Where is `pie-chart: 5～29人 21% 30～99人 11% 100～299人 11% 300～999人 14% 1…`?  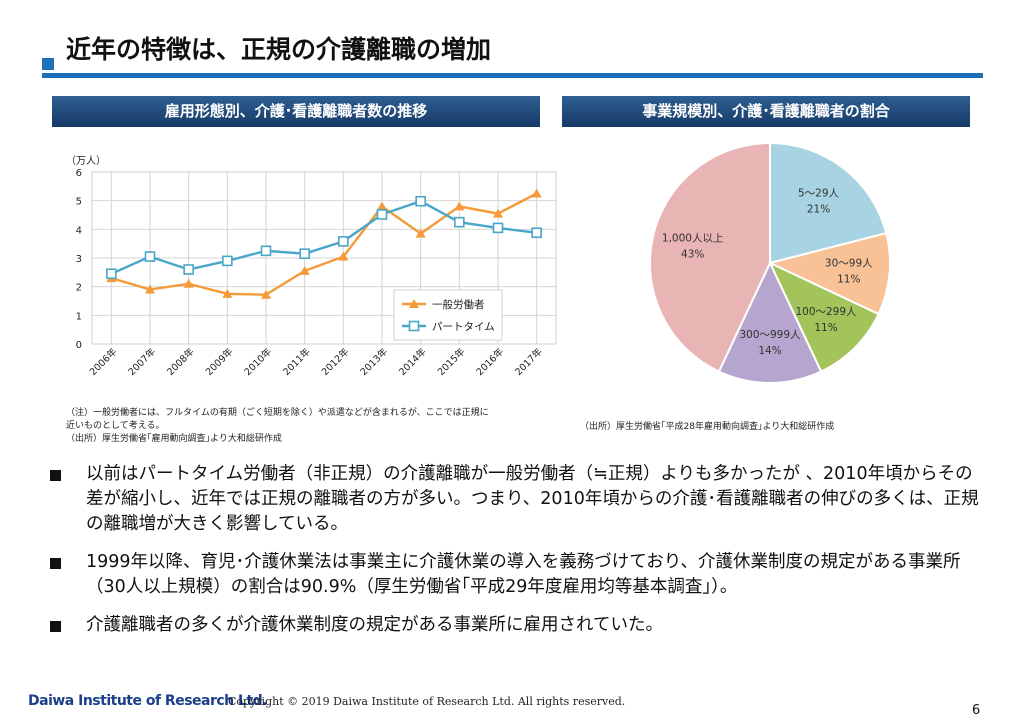 pie-chart: 5～29人 21% 30～99人 11% 100～299人 11% 300～999人 14% 1… is located at coordinates (770, 262).